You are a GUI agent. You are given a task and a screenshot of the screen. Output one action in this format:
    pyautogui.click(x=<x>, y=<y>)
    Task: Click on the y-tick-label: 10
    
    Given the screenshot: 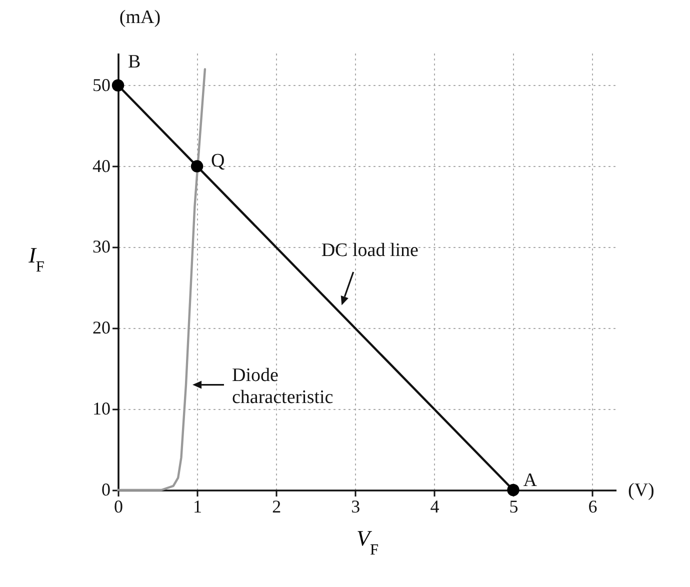 What is the action you would take?
    pyautogui.click(x=101, y=408)
    